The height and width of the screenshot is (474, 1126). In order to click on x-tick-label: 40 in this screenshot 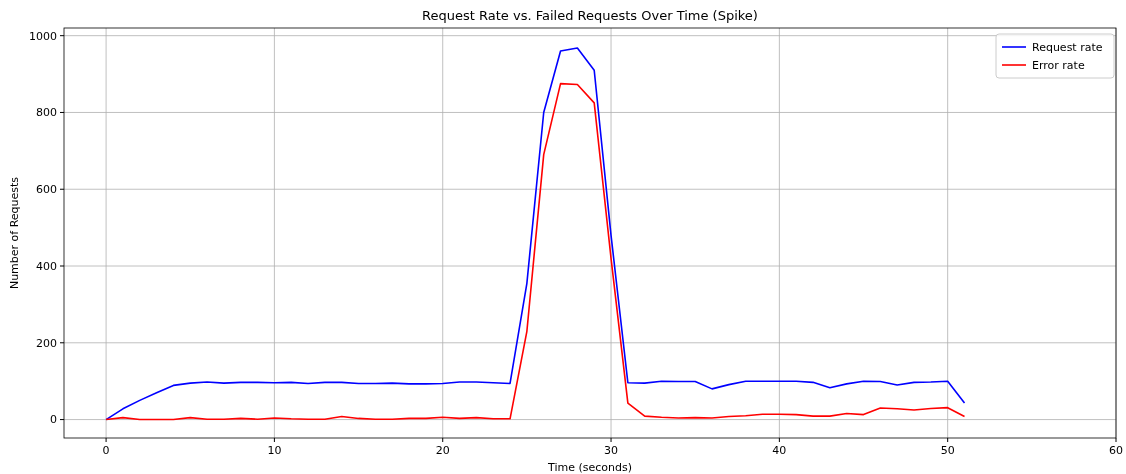, I will do `click(779, 450)`.